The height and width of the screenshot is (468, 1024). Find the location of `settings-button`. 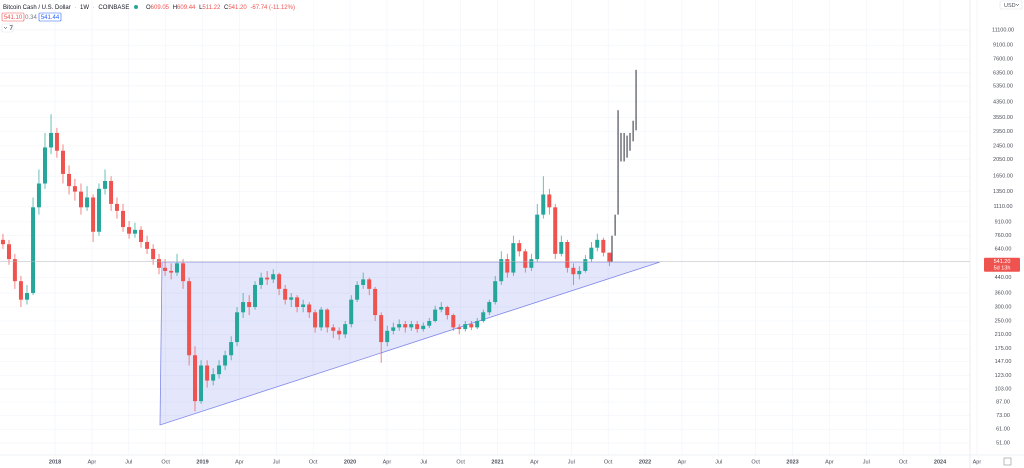

settings-button is located at coordinates (1007, 461).